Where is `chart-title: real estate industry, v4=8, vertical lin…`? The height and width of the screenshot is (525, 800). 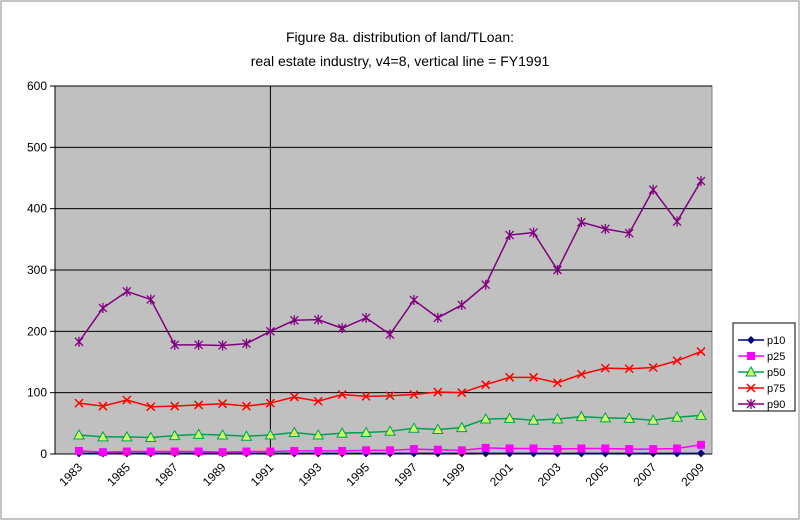
chart-title: real estate industry, v4=8, vertical lin… is located at coordinates (400, 61).